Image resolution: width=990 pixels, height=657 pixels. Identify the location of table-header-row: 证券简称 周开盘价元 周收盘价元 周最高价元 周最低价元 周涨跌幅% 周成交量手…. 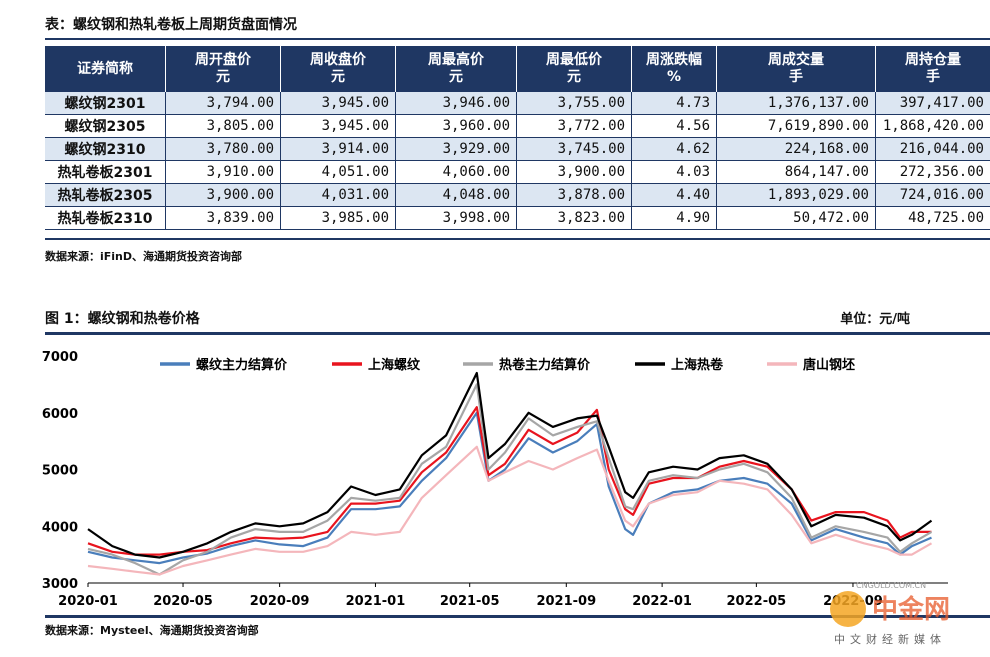
(517, 69).